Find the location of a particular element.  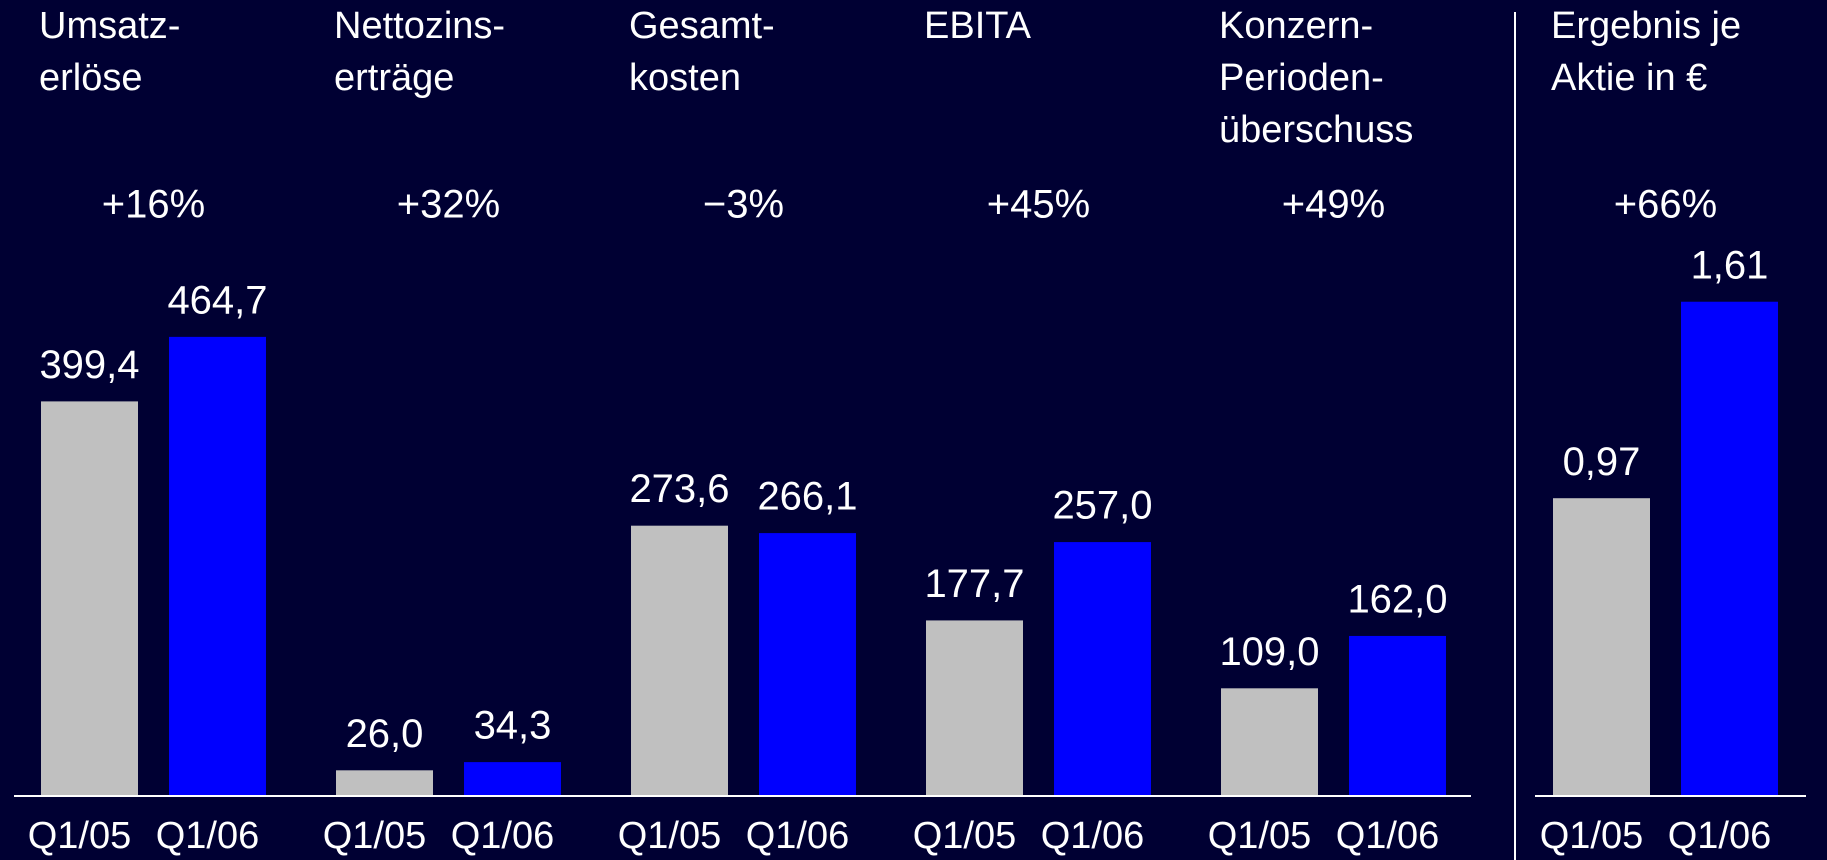

value-label: 273,6 is located at coordinates (679, 489).